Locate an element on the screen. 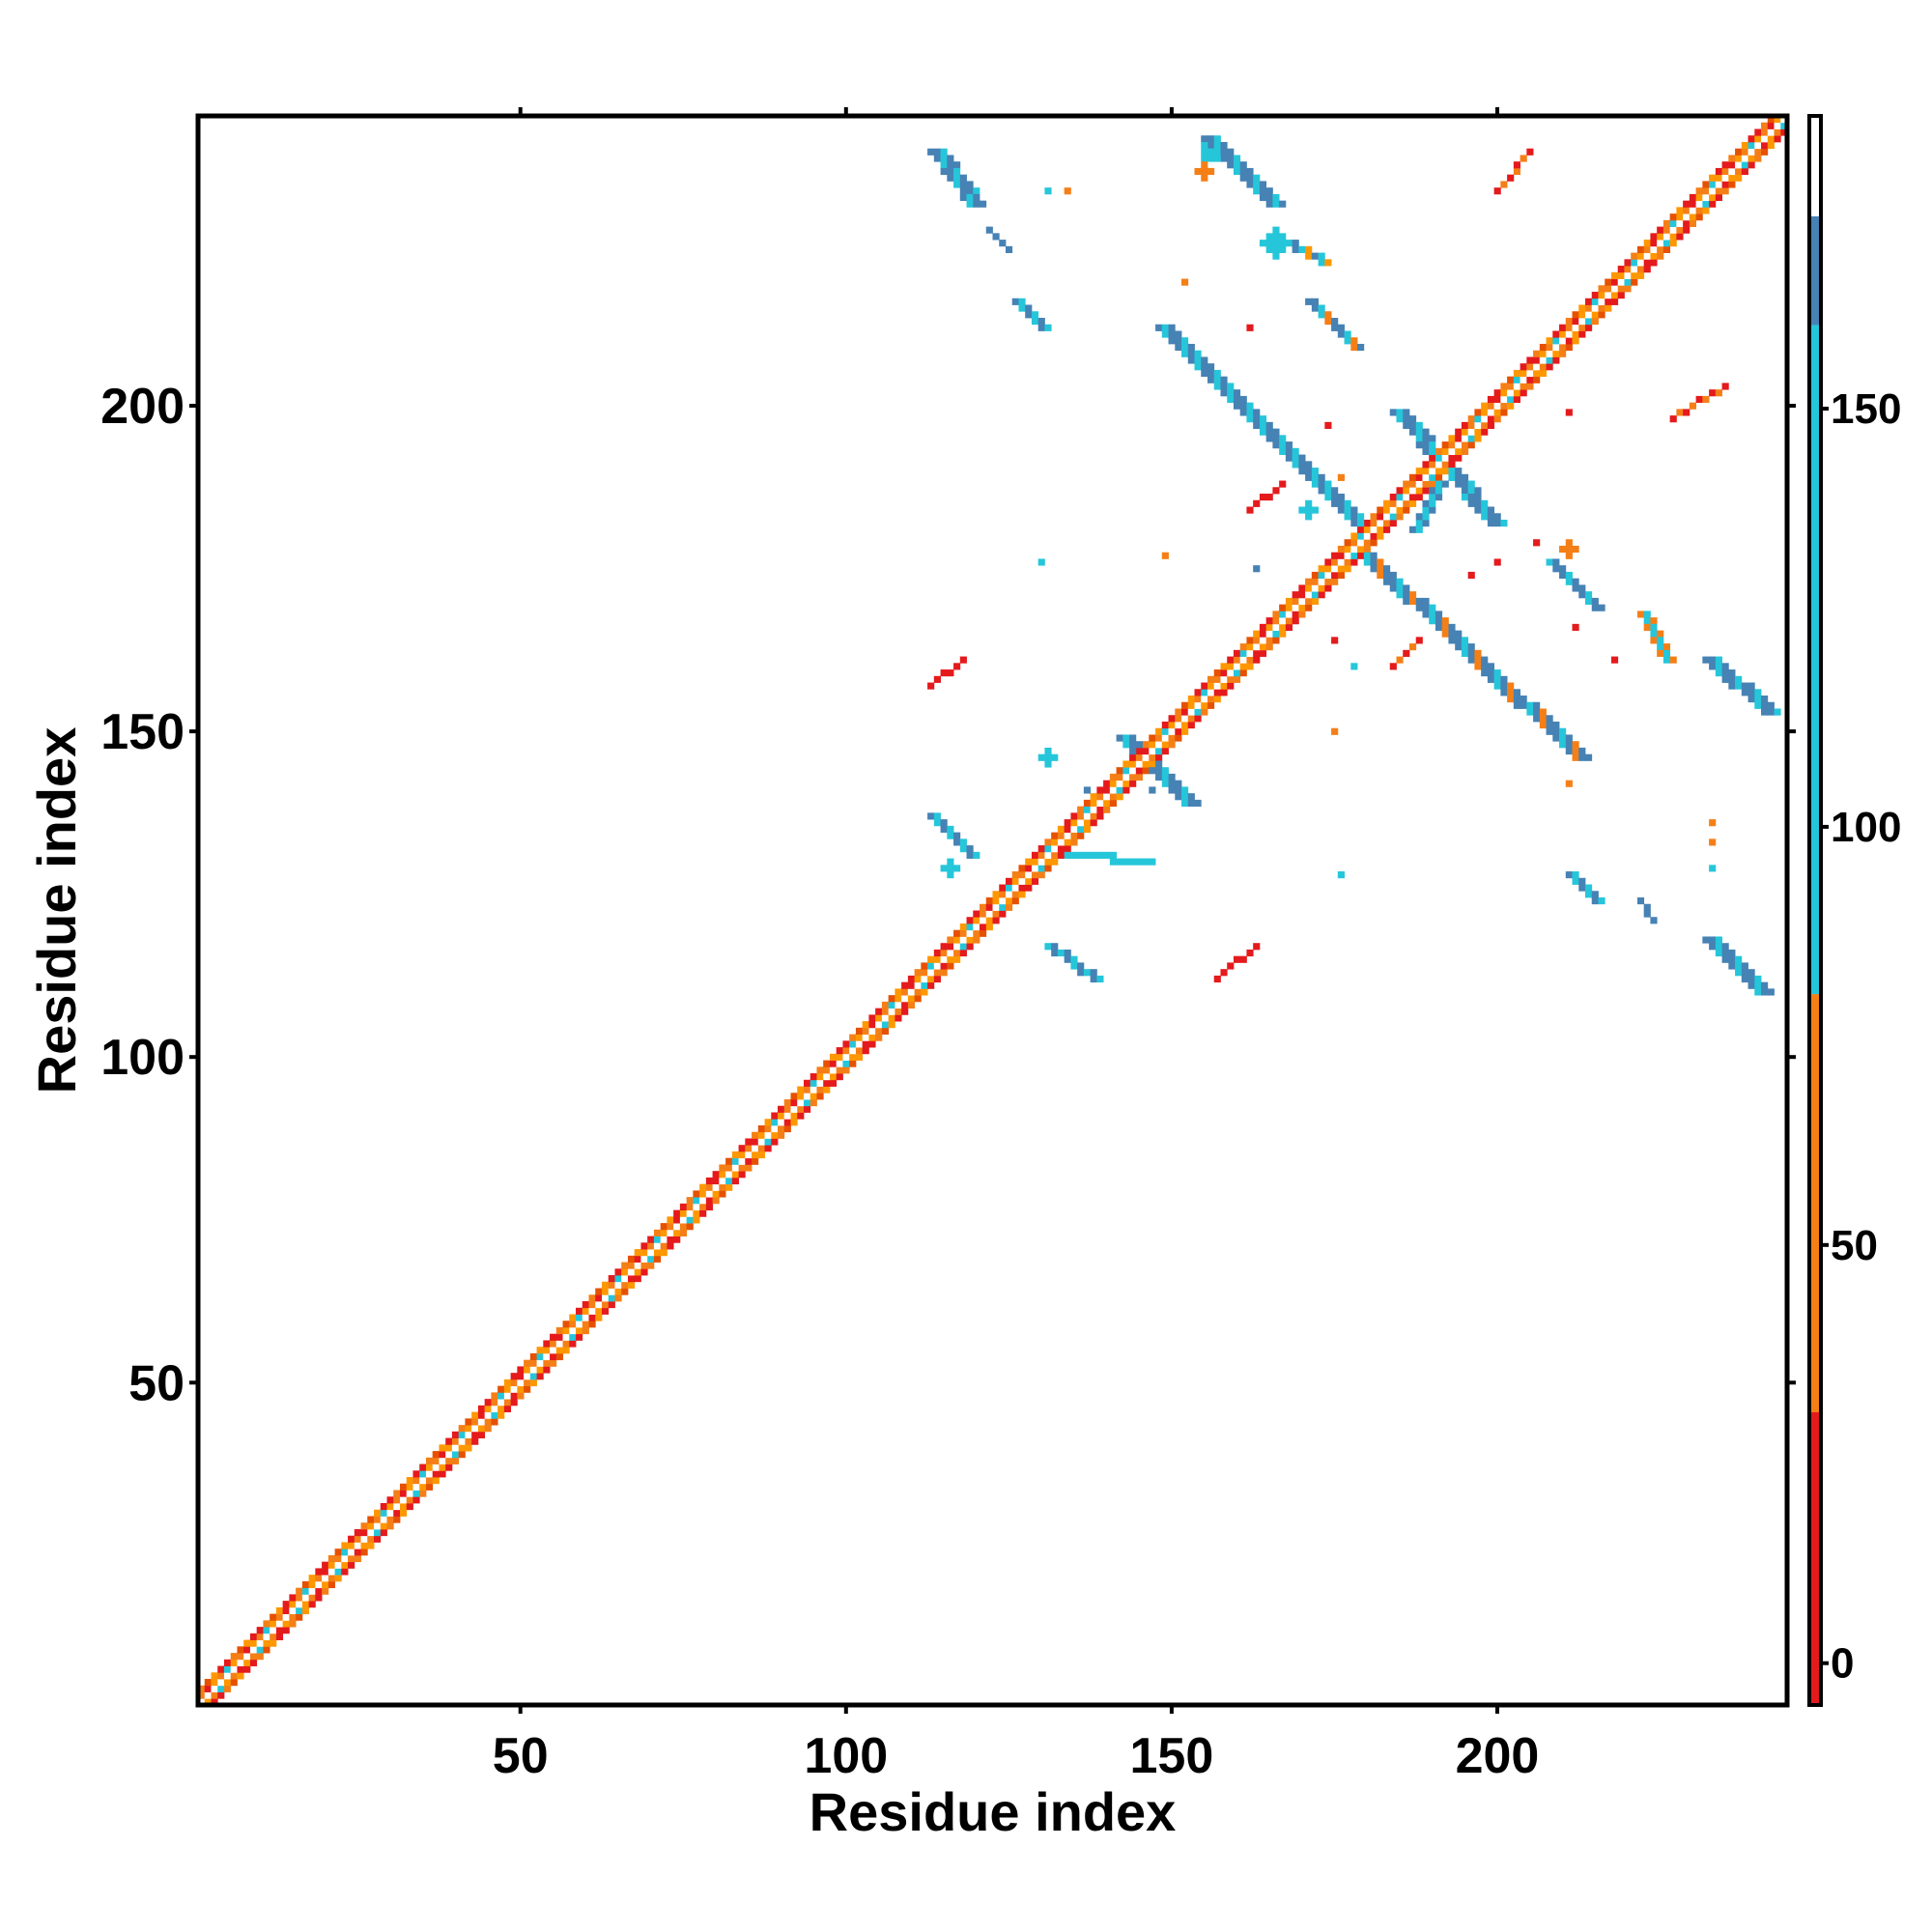 This screenshot has height=1932, width=1932. speck-cell is located at coordinates (1713, 868).